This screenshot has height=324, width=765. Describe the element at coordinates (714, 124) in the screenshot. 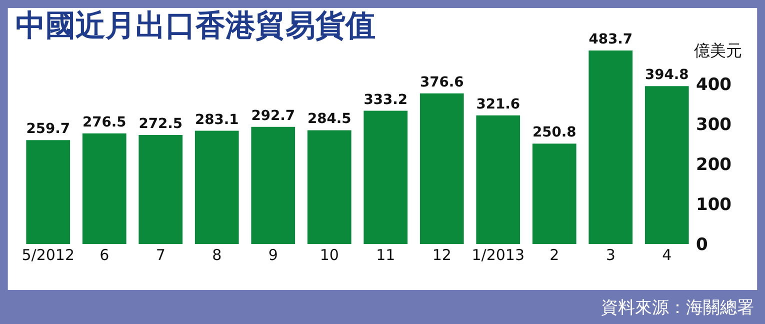

I see `y-tick-label: 300` at that location.